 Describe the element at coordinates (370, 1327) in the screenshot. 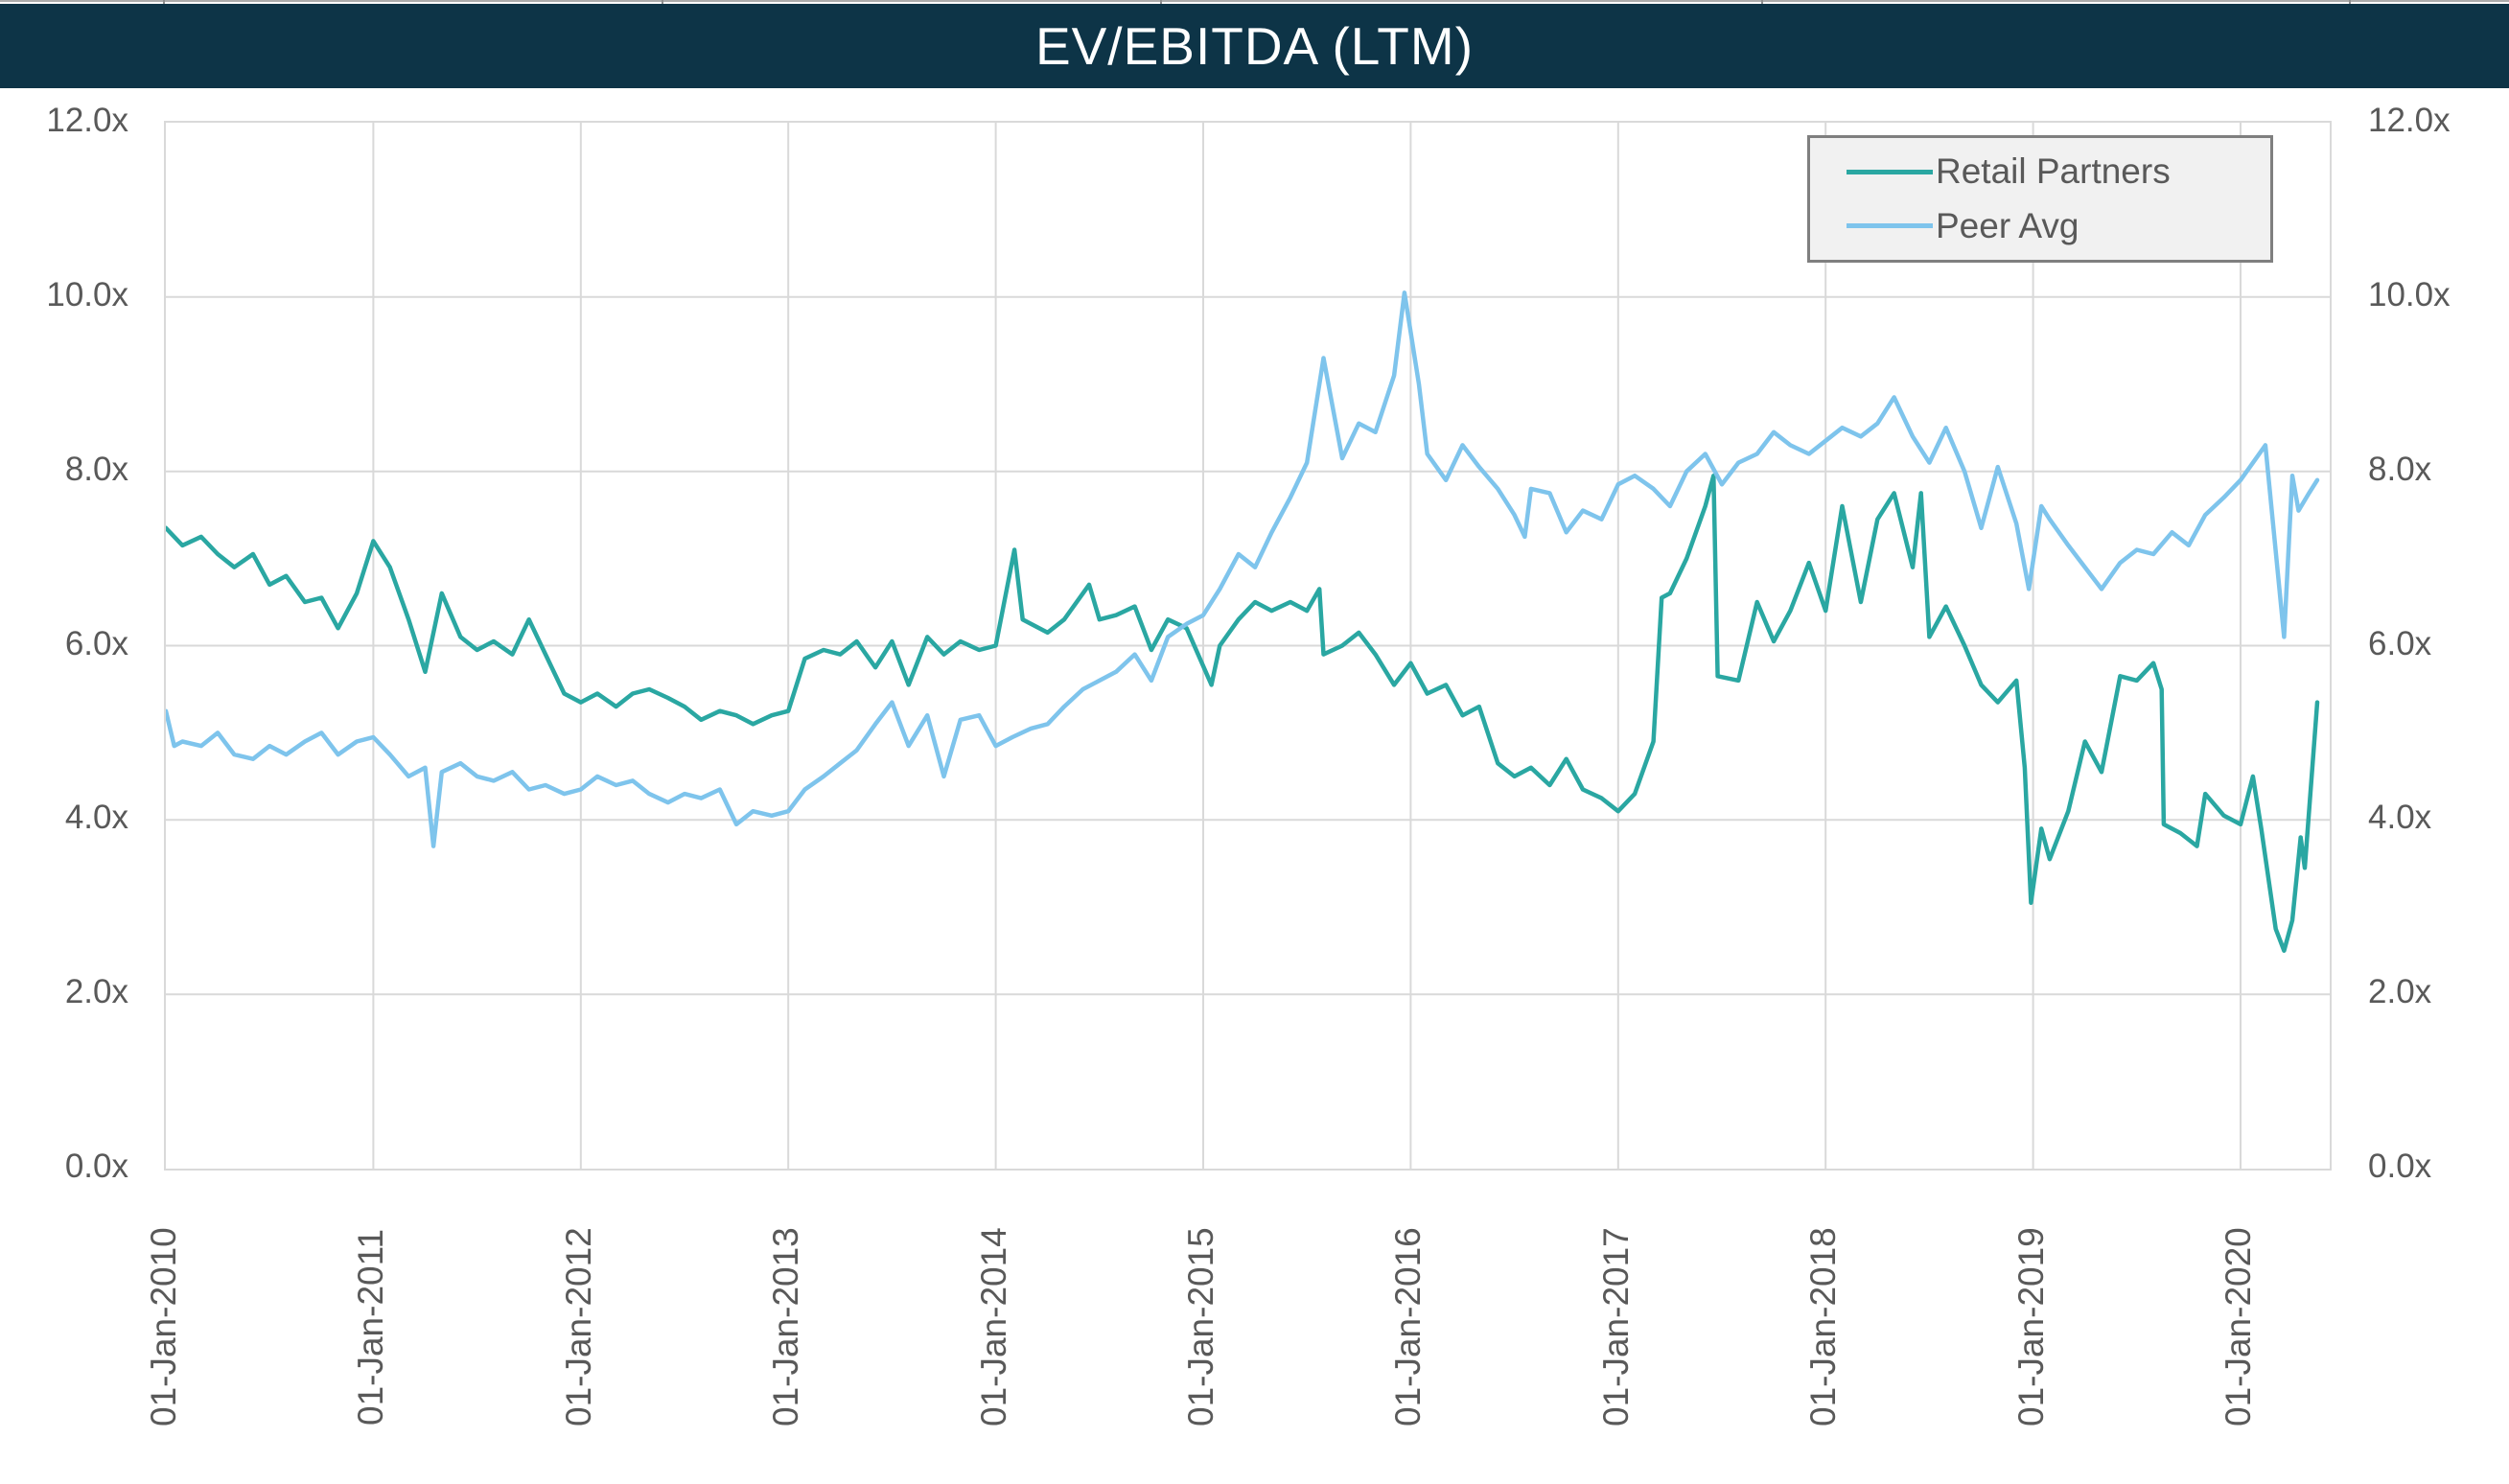

I see `x-tick-label: 01-Jan-2011` at that location.